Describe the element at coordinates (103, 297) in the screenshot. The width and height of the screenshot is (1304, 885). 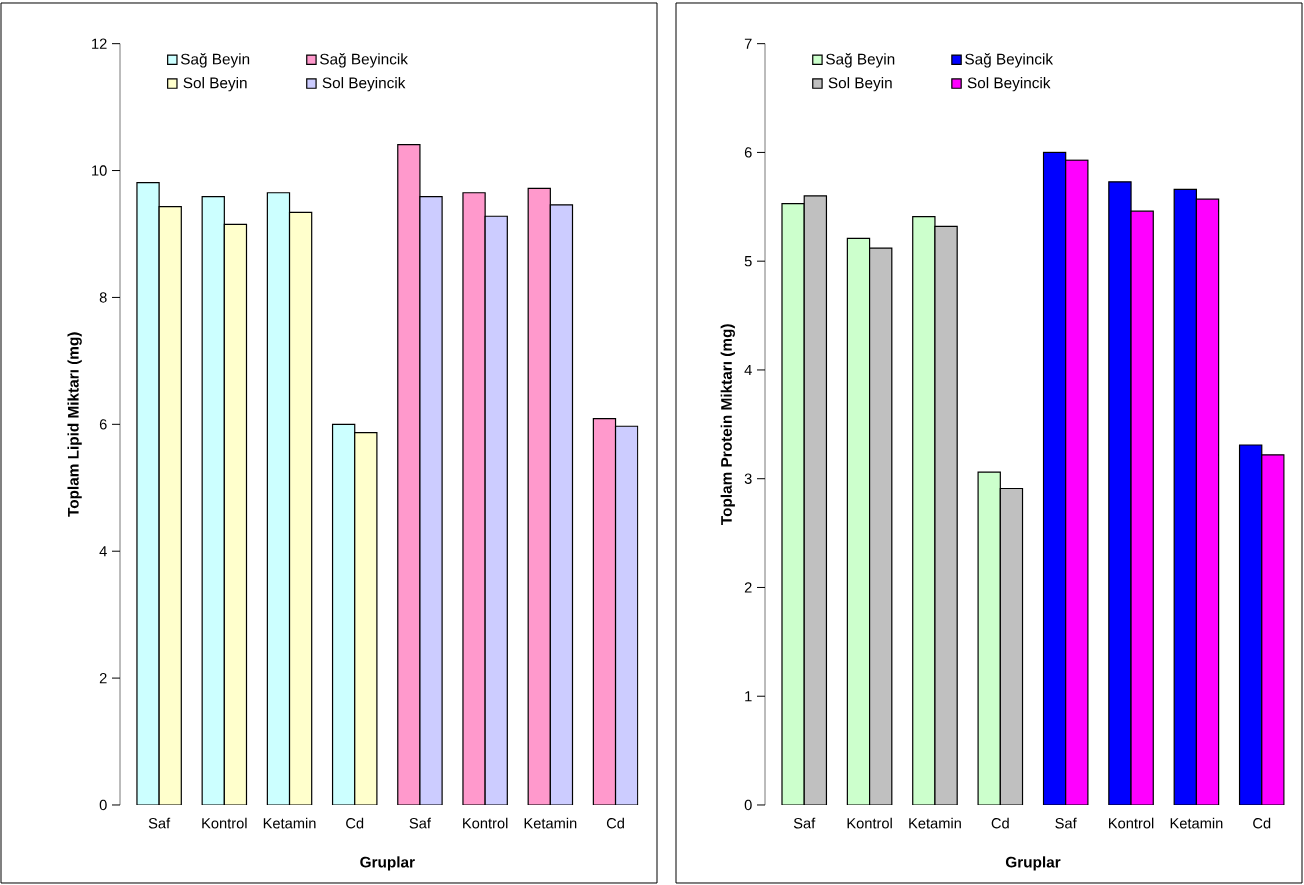
I see `y-tick-label: 8` at that location.